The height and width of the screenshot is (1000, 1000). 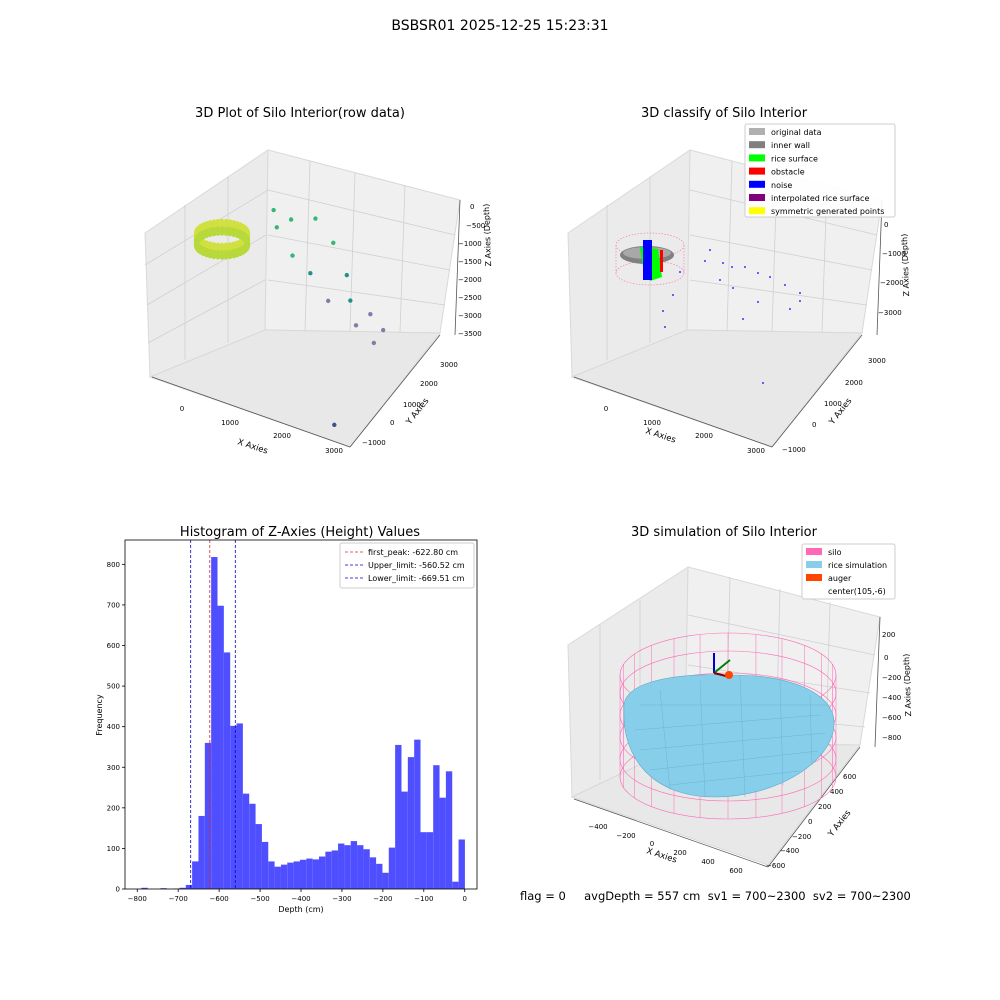 What do you see at coordinates (300, 899) in the screenshot?
I see `x-tick-label: −400` at bounding box center [300, 899].